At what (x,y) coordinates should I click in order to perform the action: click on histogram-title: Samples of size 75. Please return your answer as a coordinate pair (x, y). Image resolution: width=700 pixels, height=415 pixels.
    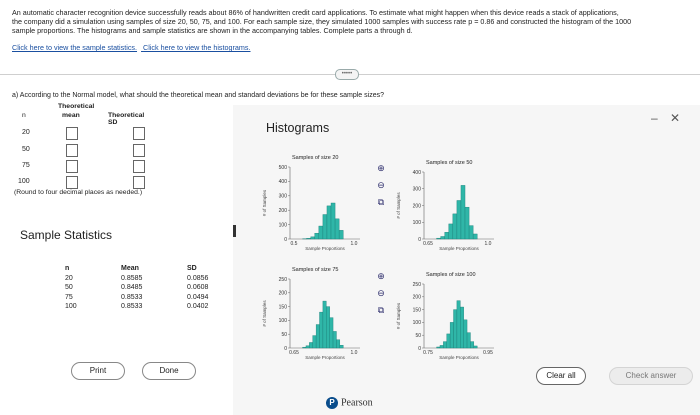
    Looking at the image, I should click on (315, 270).